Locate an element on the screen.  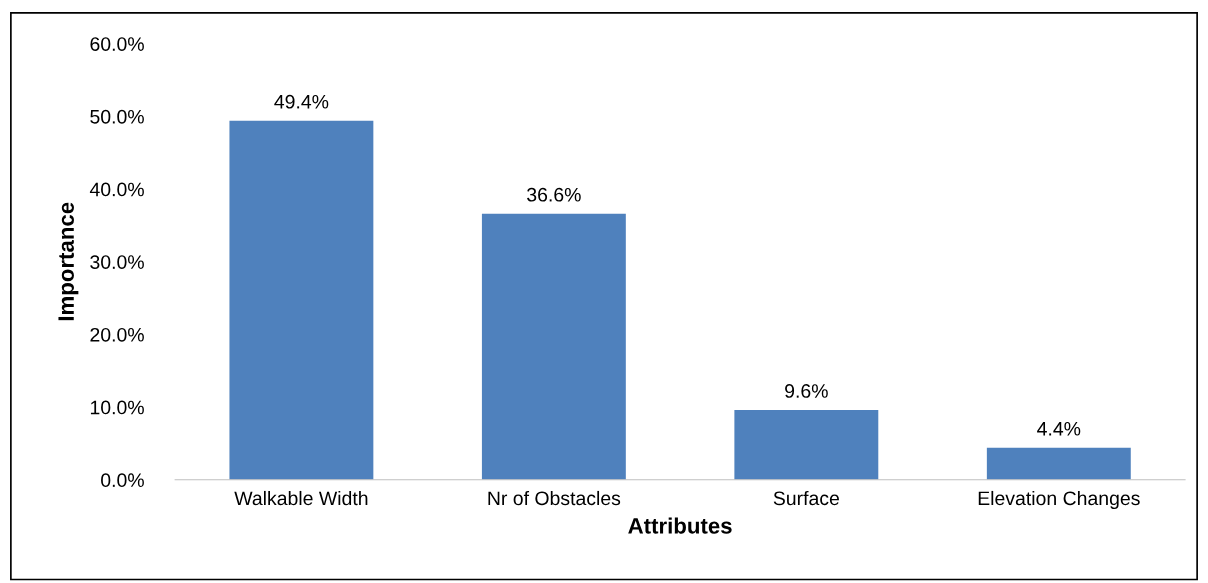
y-tick-label: 20.0% is located at coordinates (117, 334).